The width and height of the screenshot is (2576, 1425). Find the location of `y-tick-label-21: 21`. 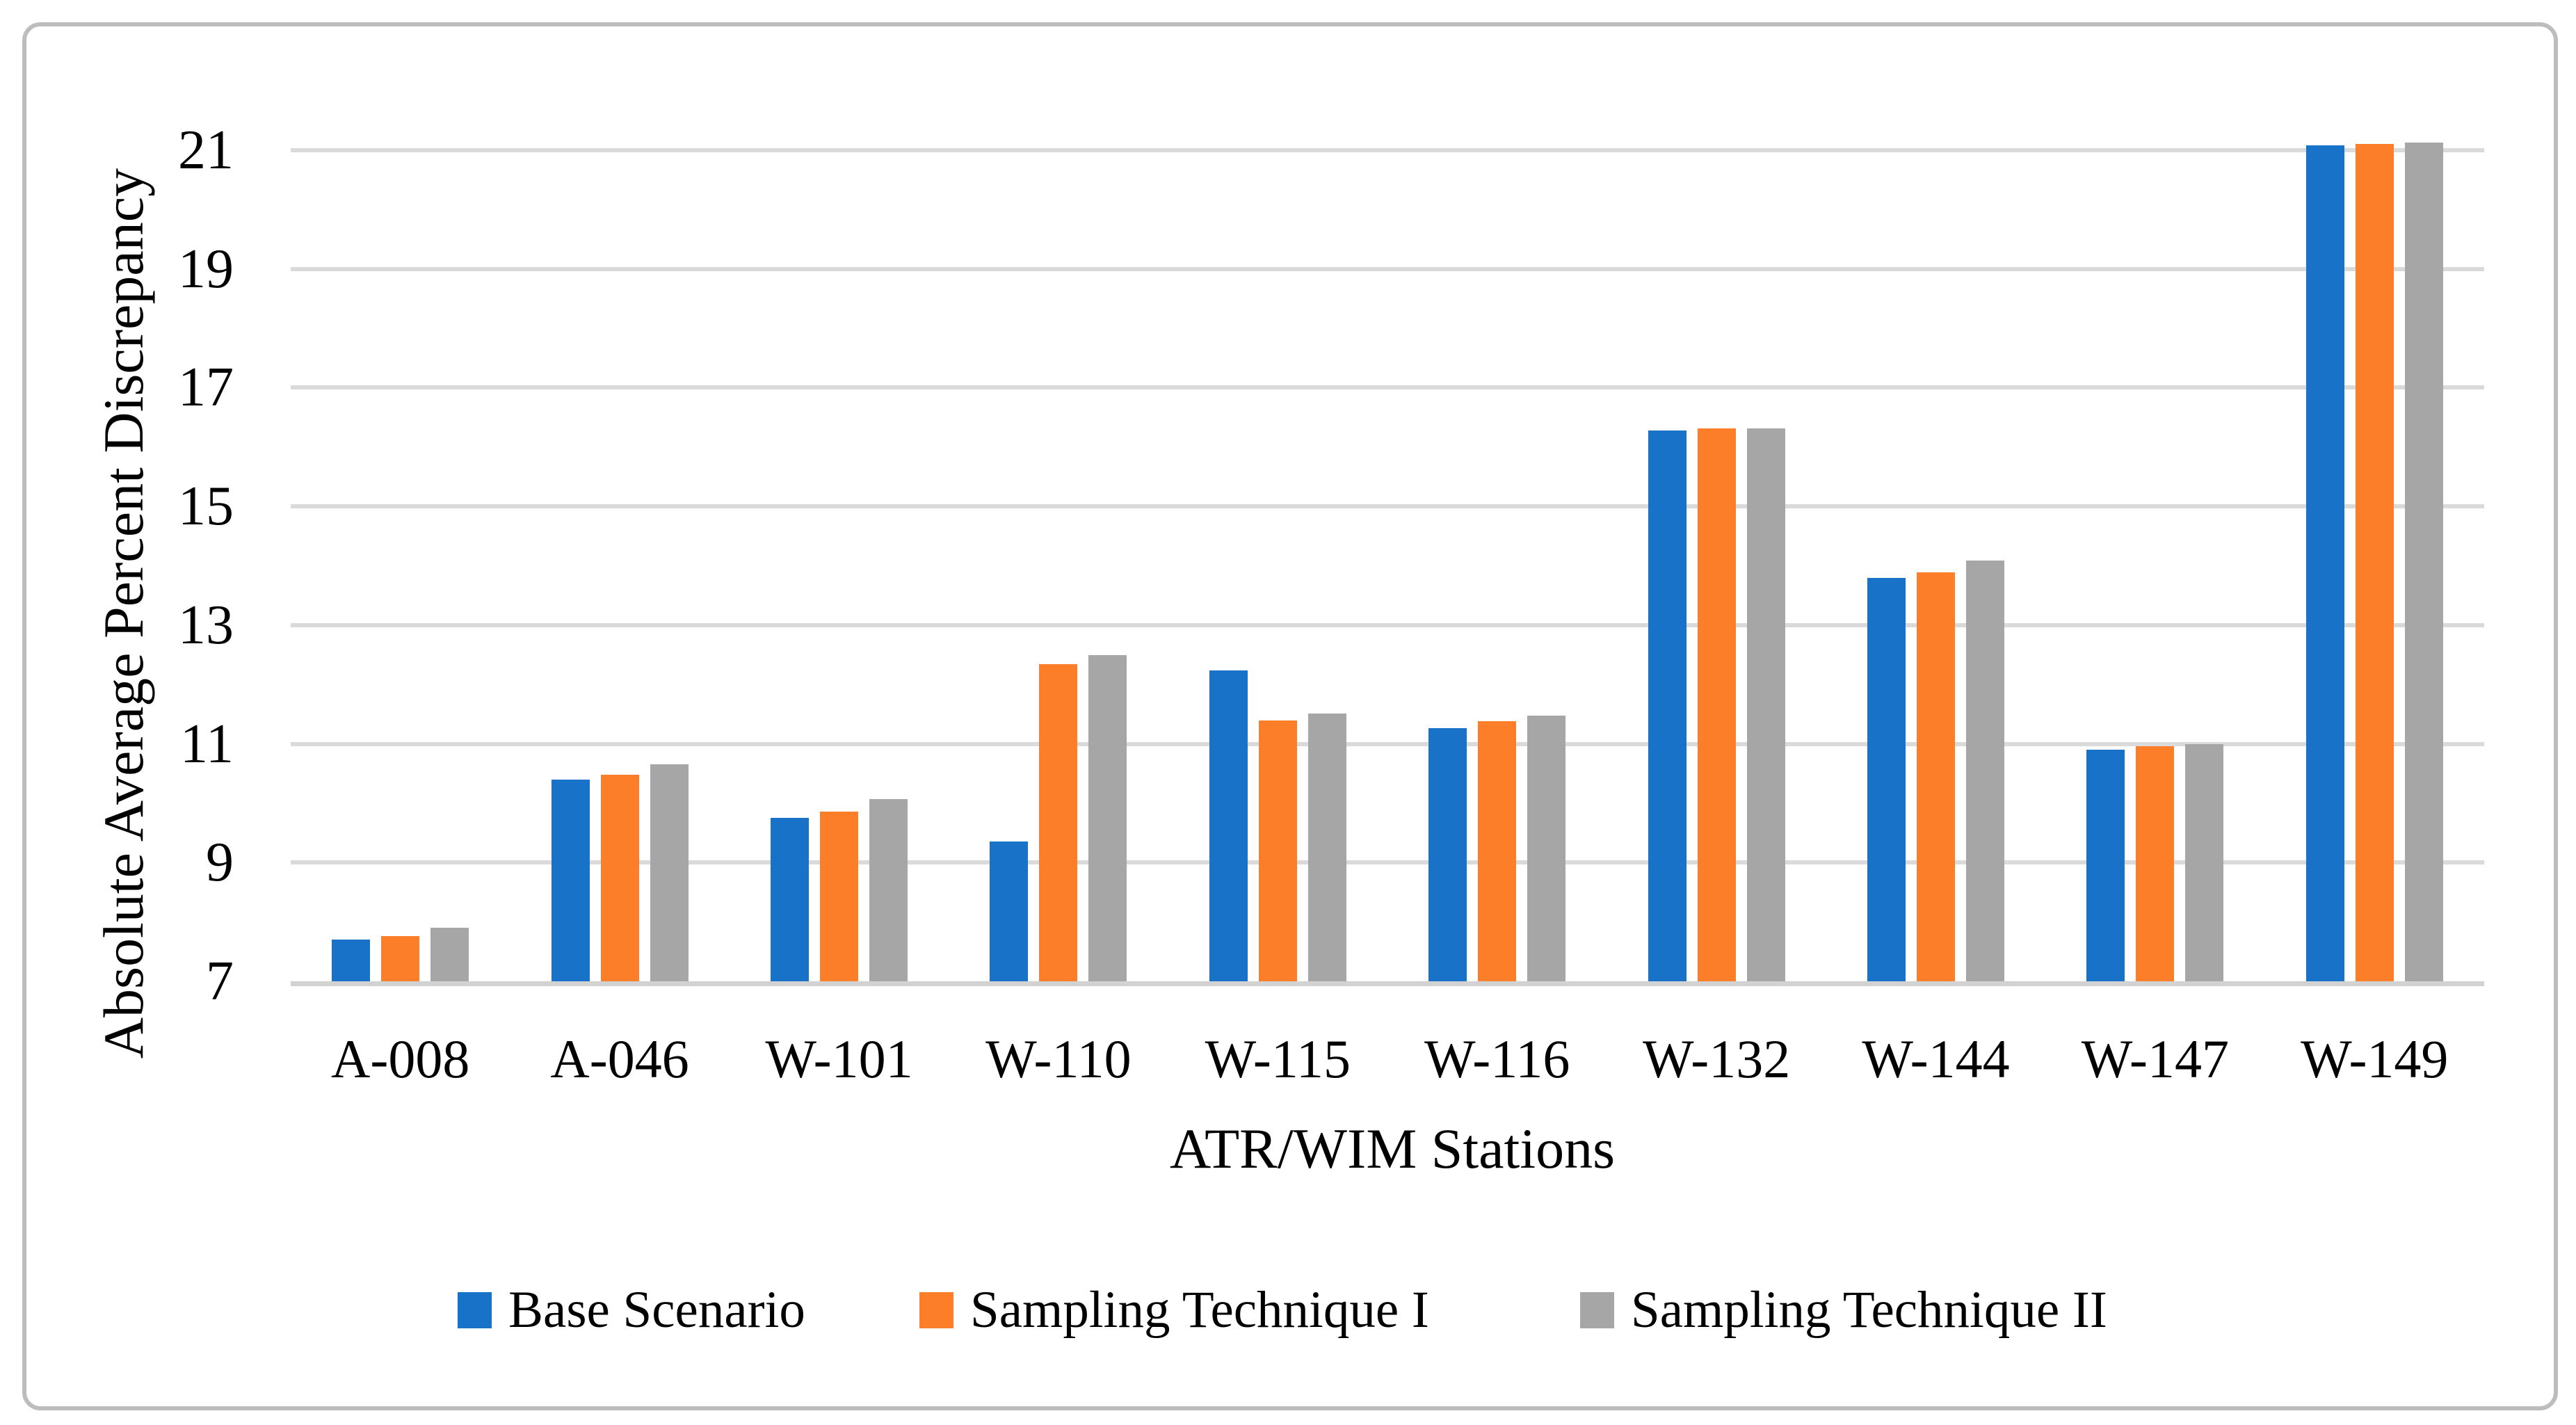

y-tick-label-21: 21 is located at coordinates (206, 150).